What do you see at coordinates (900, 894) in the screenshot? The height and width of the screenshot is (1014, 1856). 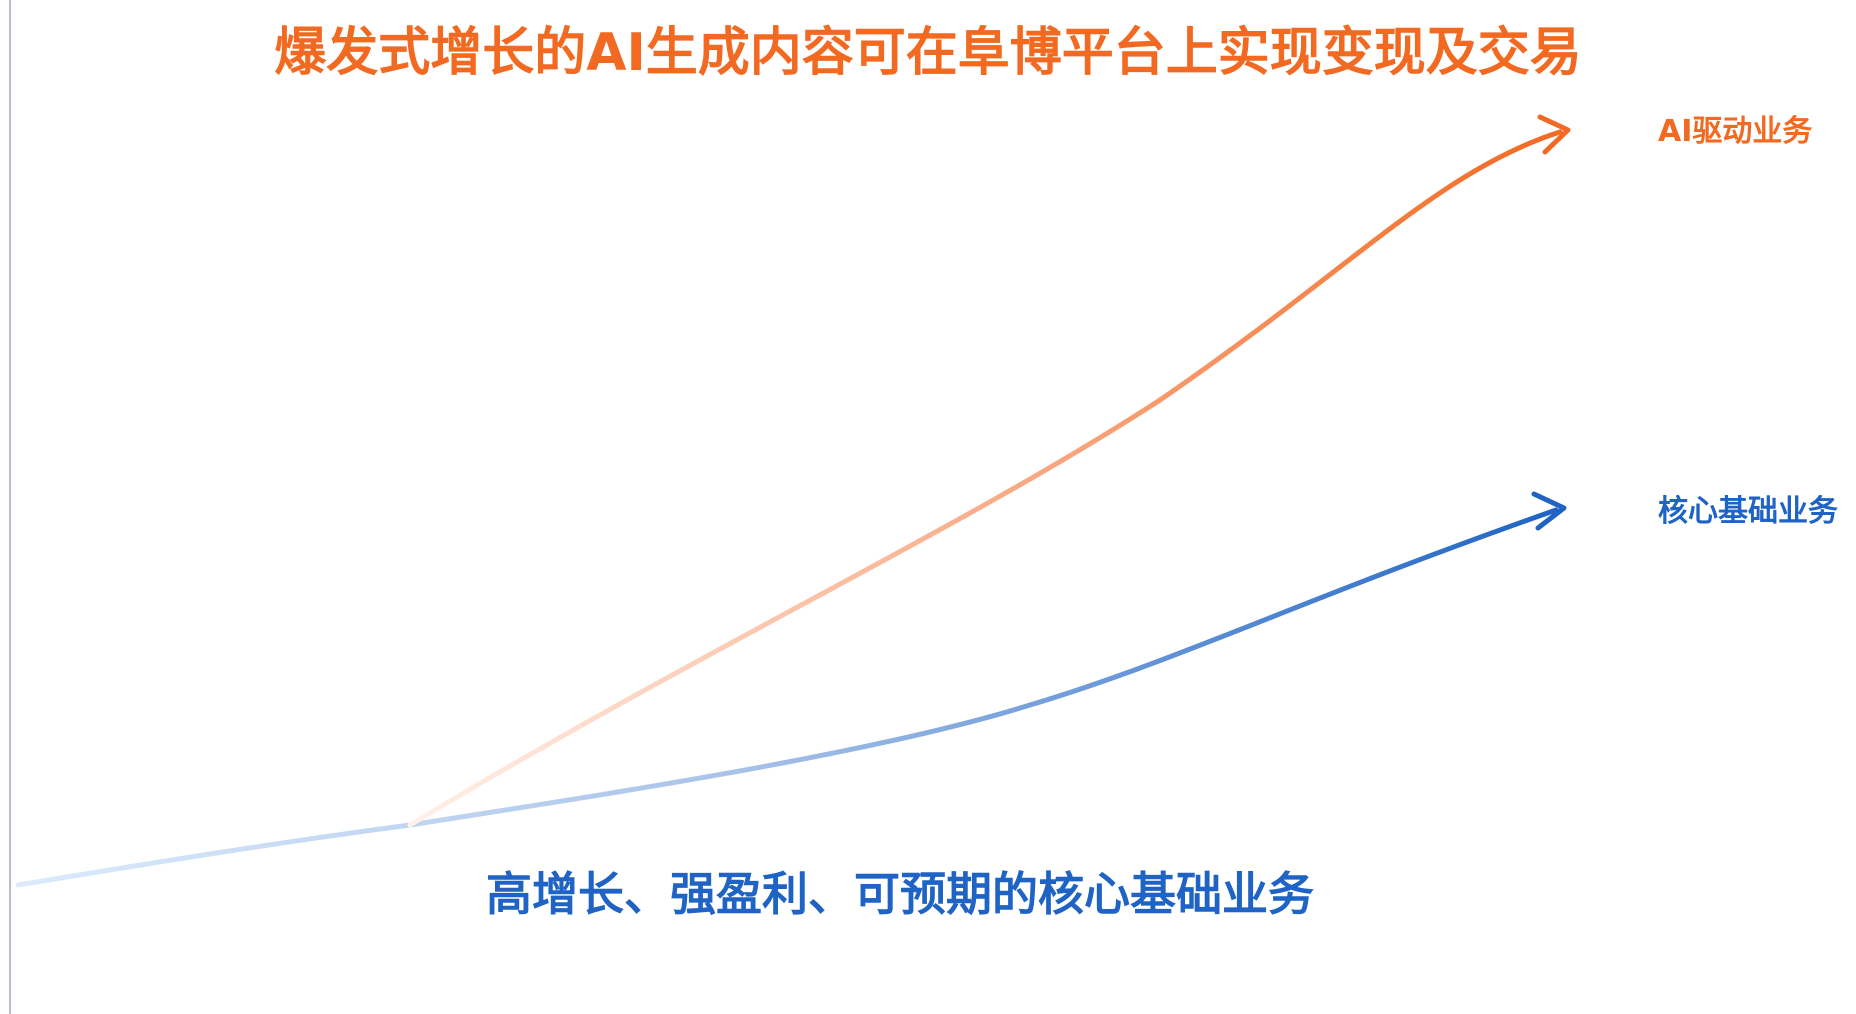 I see `core-business-subline: 高增长、强盈利、可预期的核心基础业务` at bounding box center [900, 894].